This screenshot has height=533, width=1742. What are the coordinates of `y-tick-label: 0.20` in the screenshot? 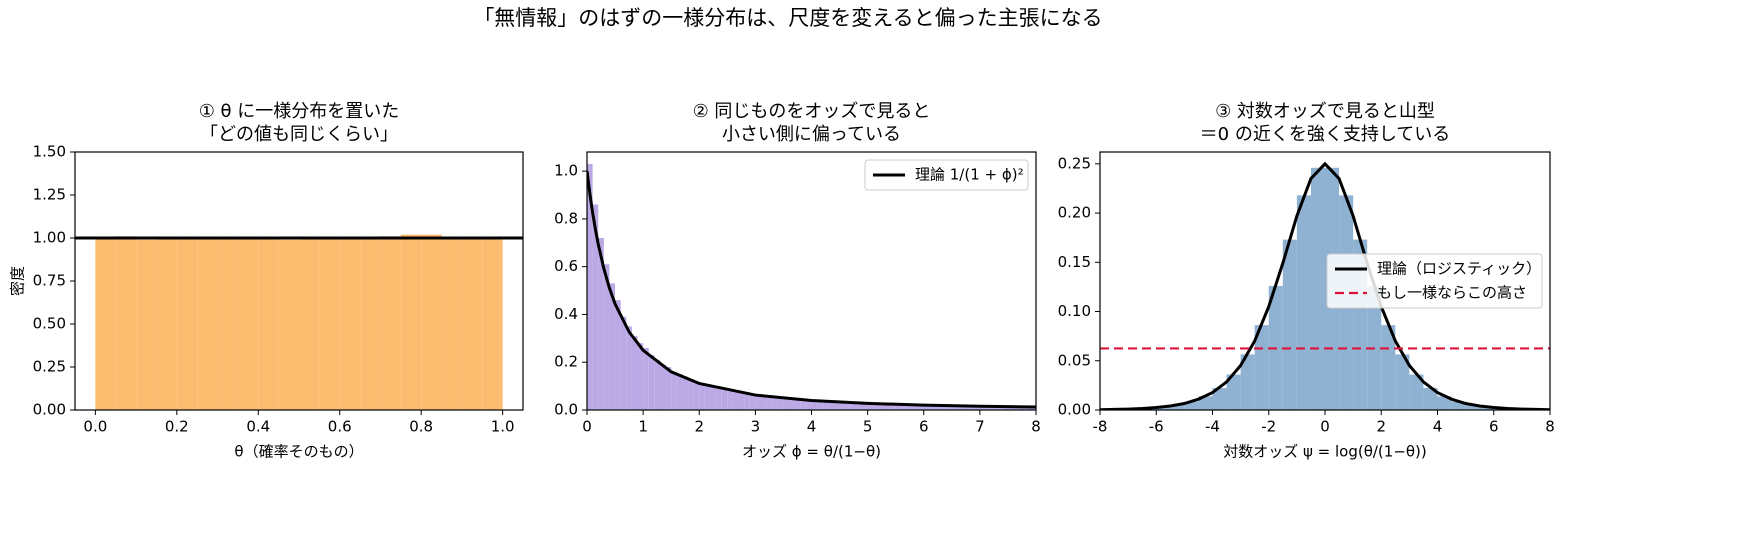 It's located at (1074, 213).